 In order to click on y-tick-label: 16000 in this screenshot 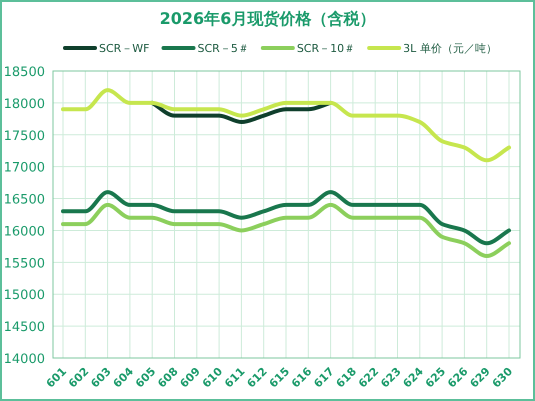, I will do `click(24, 232)`.